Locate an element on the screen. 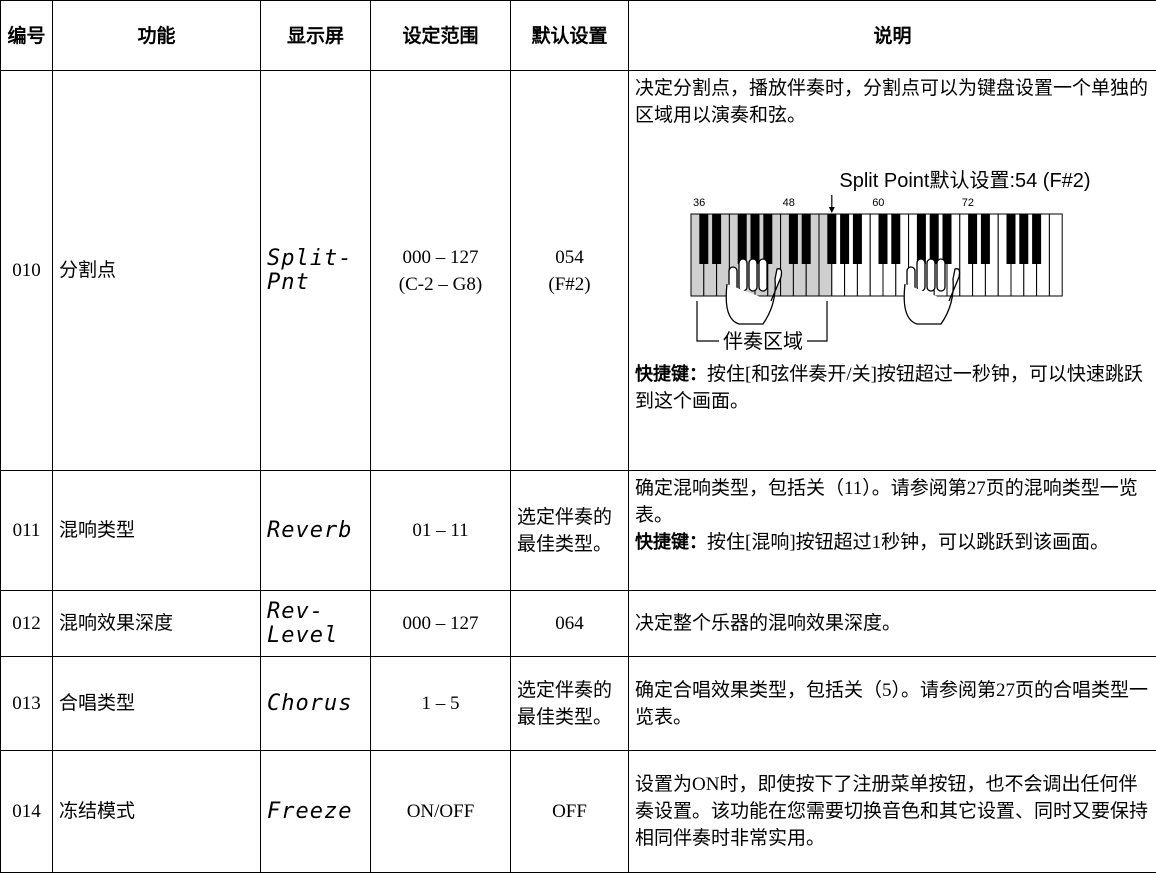  row-number: 012 is located at coordinates (26, 623).